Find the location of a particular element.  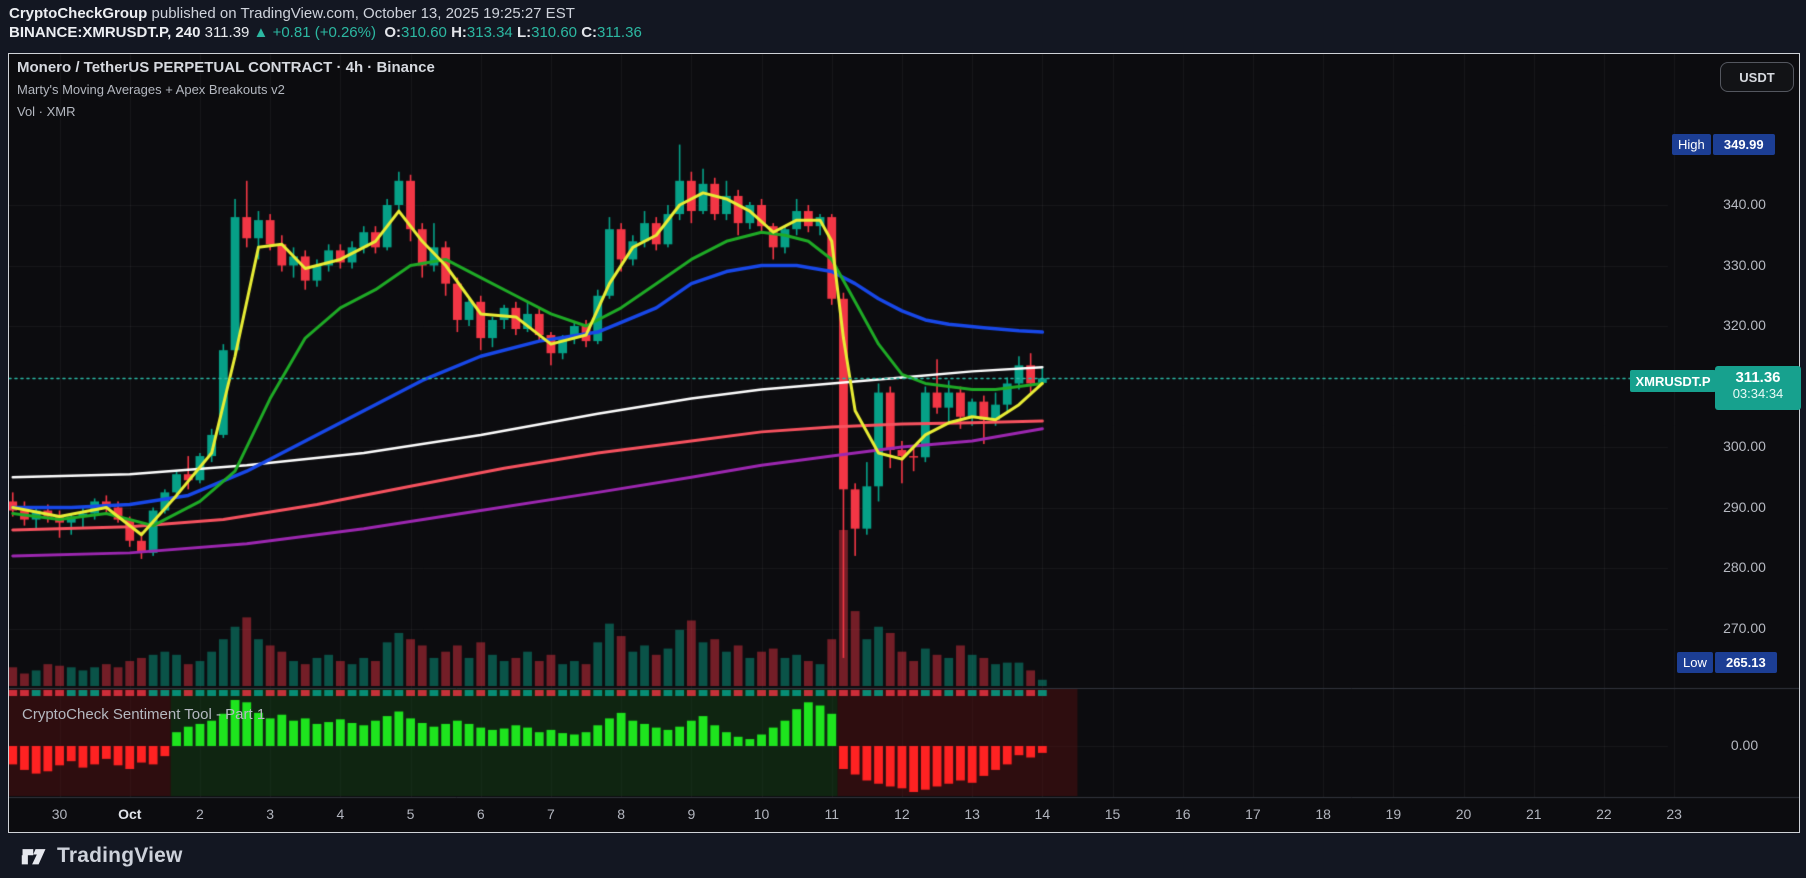

time-tick-label: 4 is located at coordinates (340, 814).